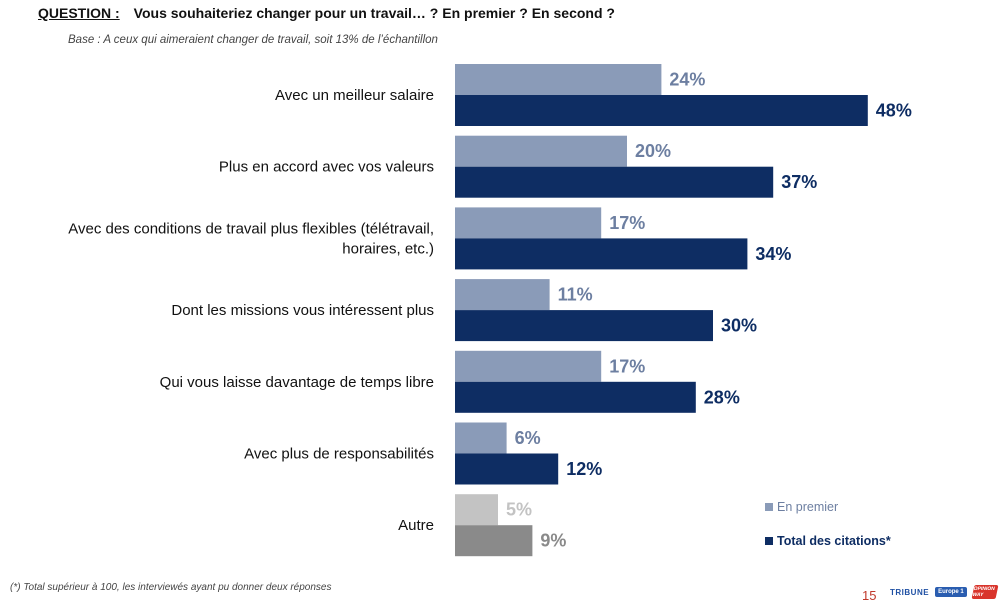  I want to click on legend-label: Total des citations*, so click(834, 541).